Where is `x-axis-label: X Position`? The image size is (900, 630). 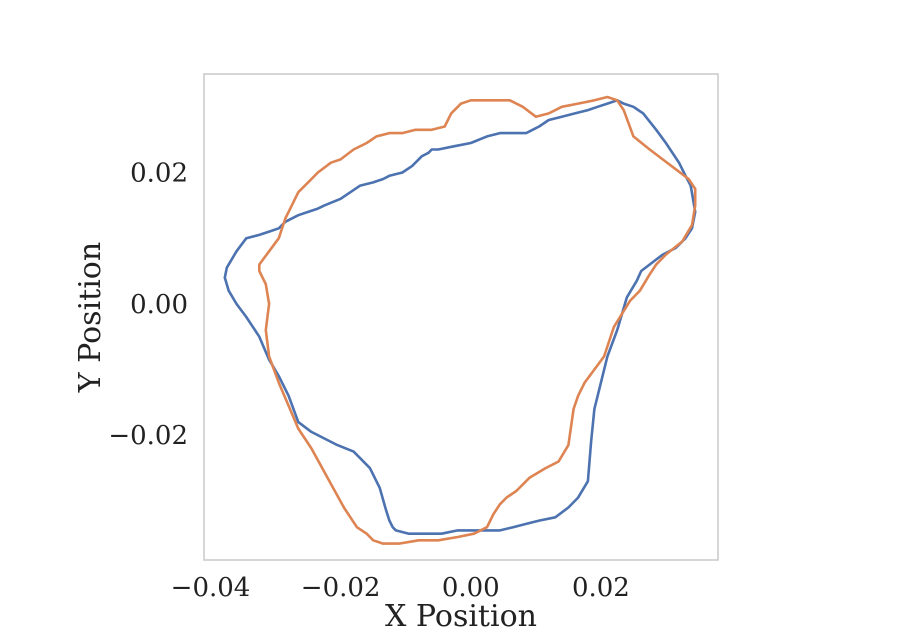
x-axis-label: X Position is located at coordinates (461, 614).